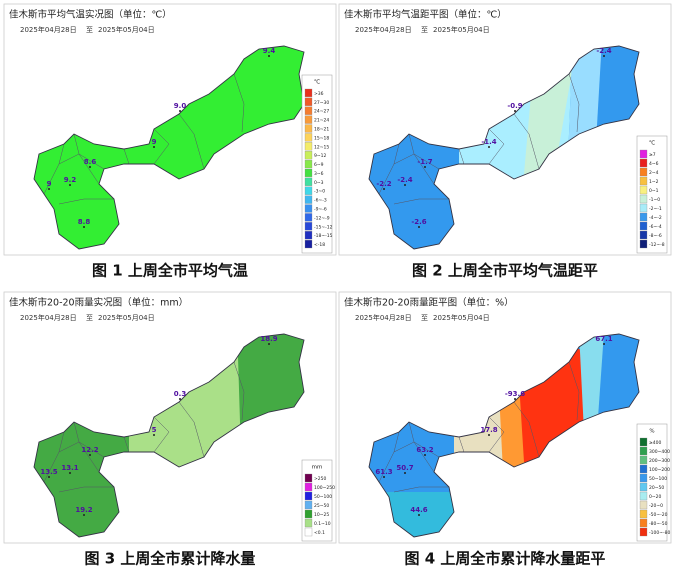  I want to click on station-value: 61.3, so click(383, 472).